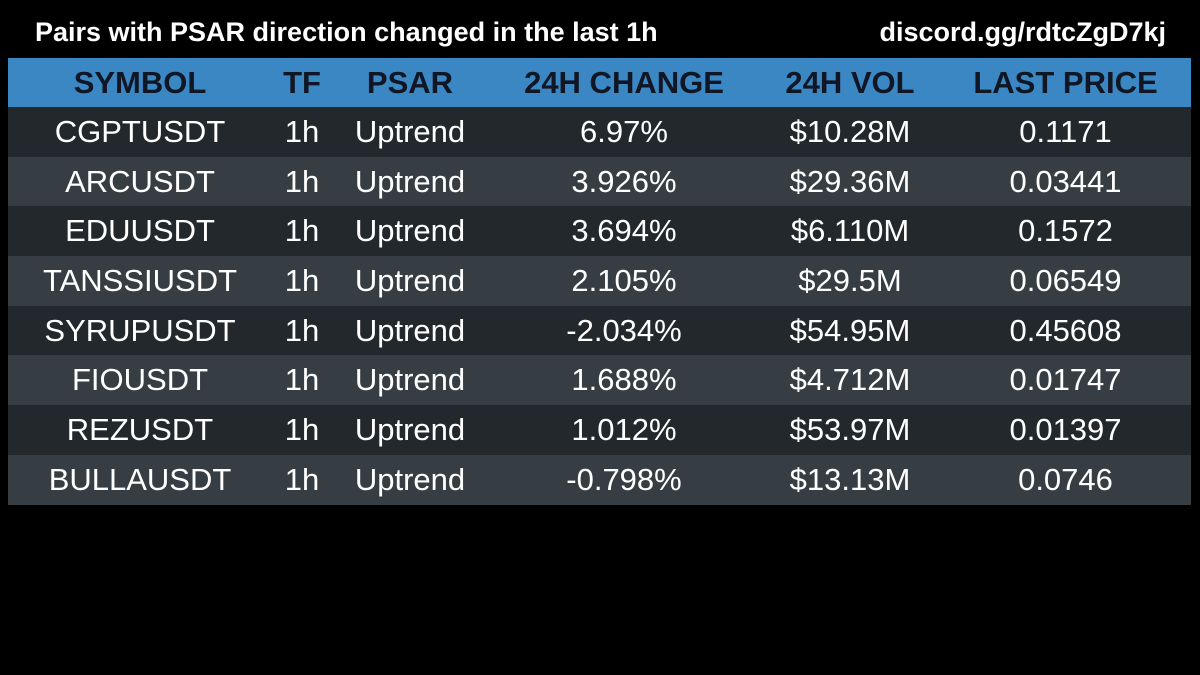 Image resolution: width=1200 pixels, height=675 pixels. Describe the element at coordinates (140, 131) in the screenshot. I see `cell-symbol: CGPTUSDT` at that location.